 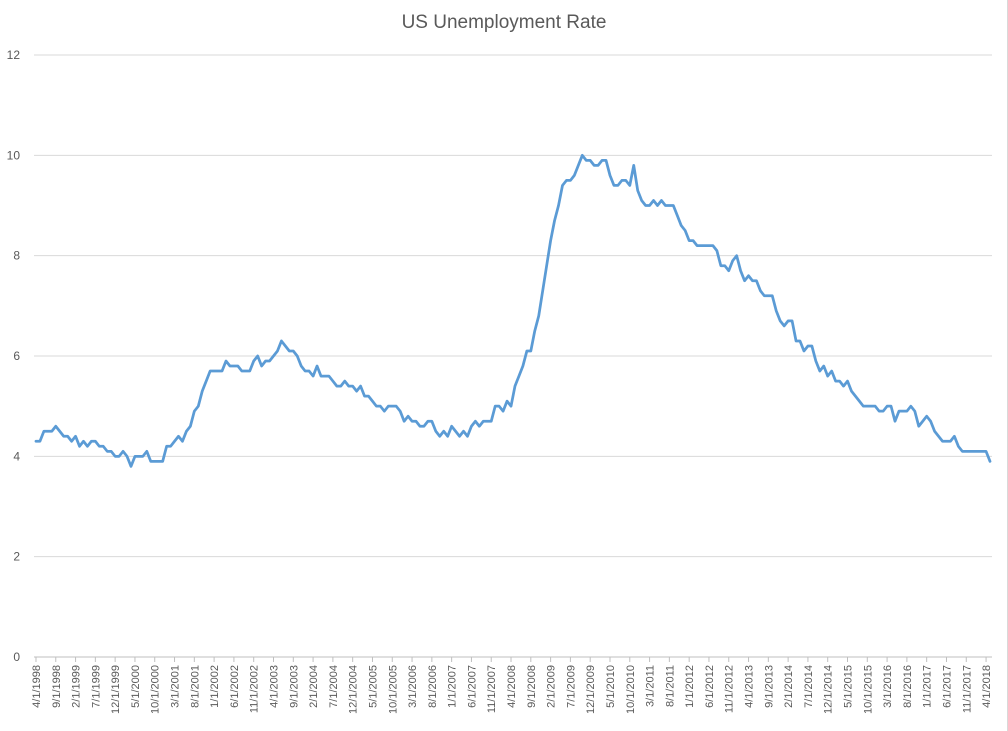 I want to click on x-tick-label: 4/1/2013, so click(x=750, y=686).